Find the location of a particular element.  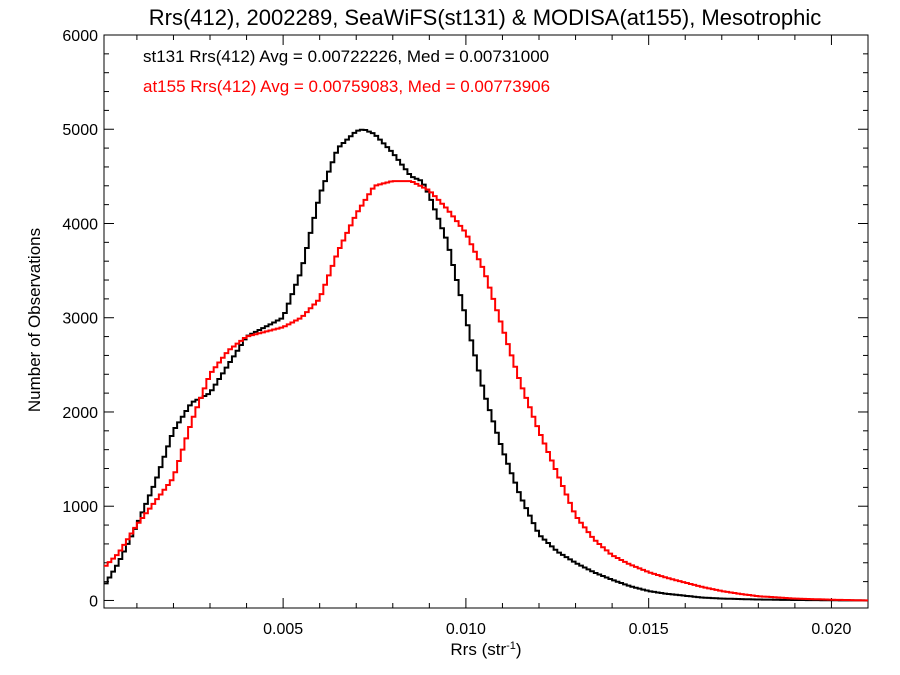

y-tick-label: 6000 is located at coordinates (80, 36).